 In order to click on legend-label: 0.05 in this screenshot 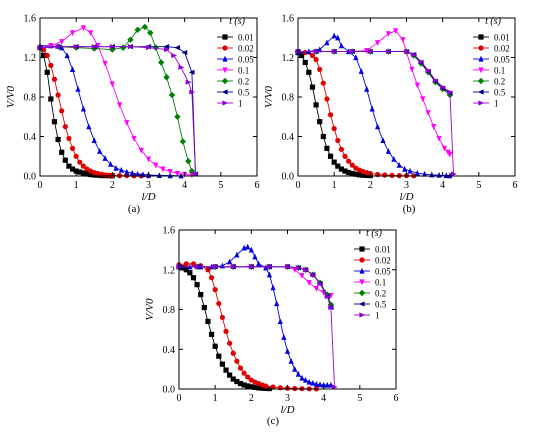, I will do `click(246, 60)`.